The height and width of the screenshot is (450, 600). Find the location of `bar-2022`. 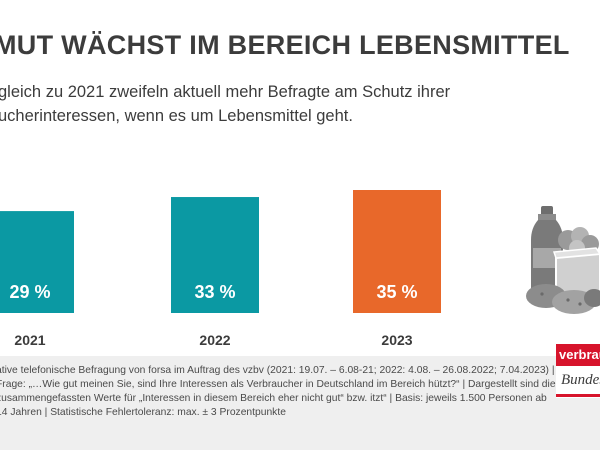

bar-2022 is located at coordinates (215, 255).